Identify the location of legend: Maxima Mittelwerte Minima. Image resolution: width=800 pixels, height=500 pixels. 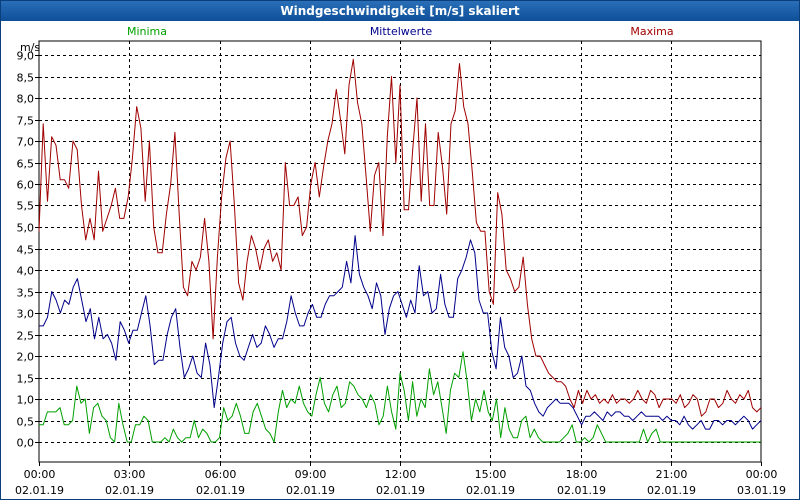
(400, 31).